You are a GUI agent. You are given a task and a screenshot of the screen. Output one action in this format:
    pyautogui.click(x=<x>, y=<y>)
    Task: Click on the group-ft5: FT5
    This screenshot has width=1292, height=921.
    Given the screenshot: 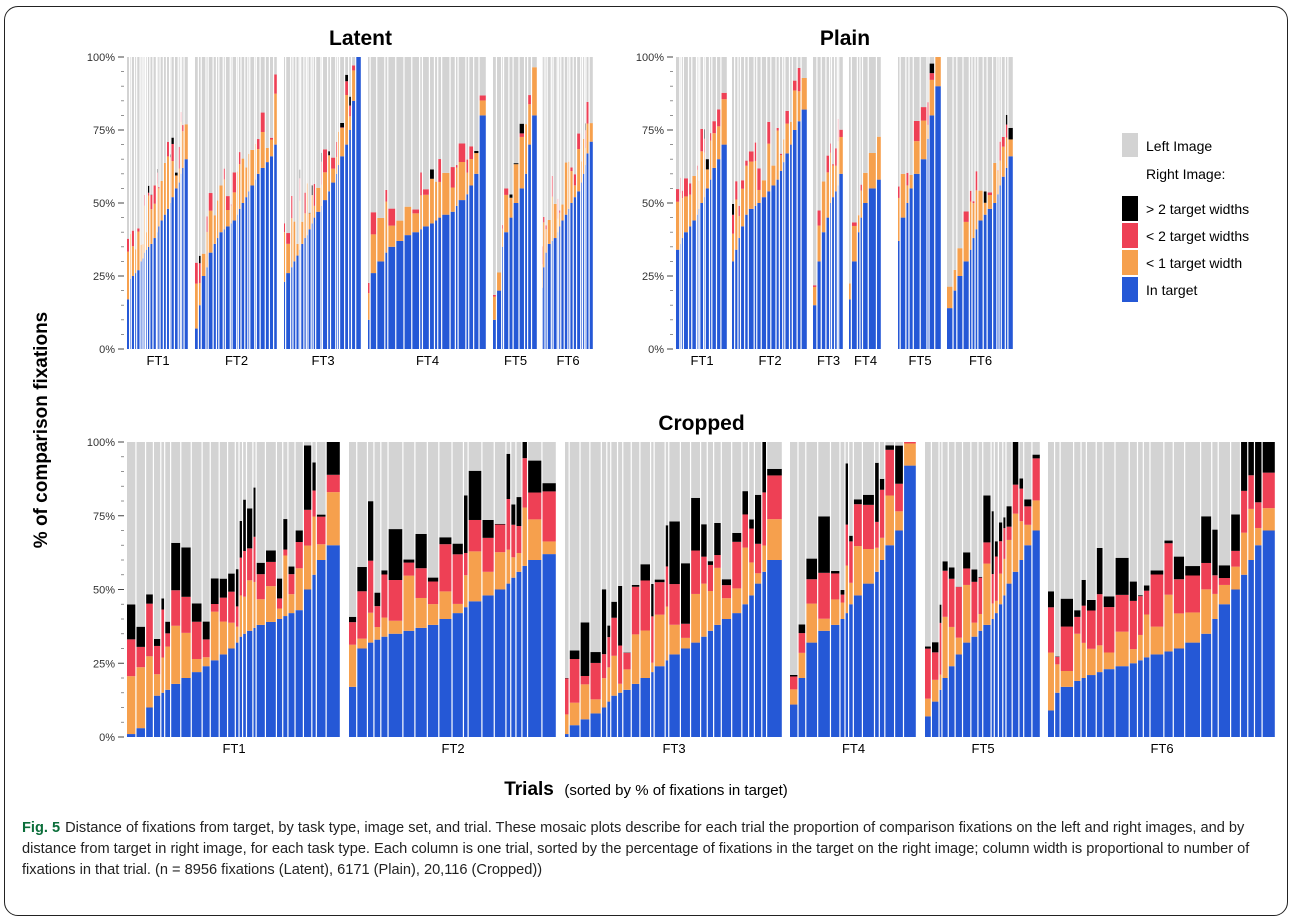 What is the action you would take?
    pyautogui.click(x=982, y=599)
    